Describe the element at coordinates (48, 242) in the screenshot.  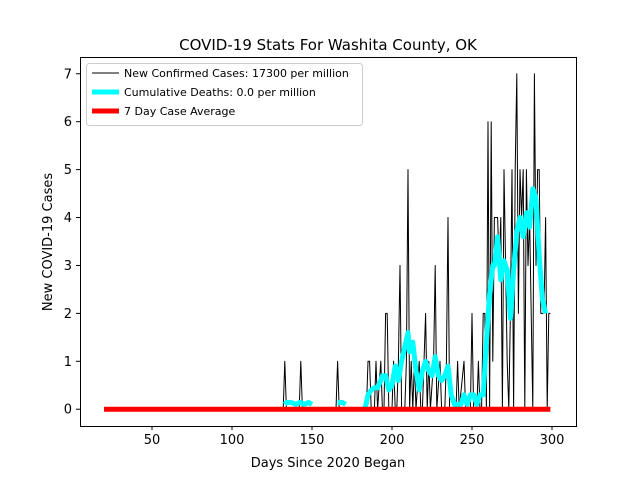
I see `y-axis-label: New COVID-19 Cases` at that location.